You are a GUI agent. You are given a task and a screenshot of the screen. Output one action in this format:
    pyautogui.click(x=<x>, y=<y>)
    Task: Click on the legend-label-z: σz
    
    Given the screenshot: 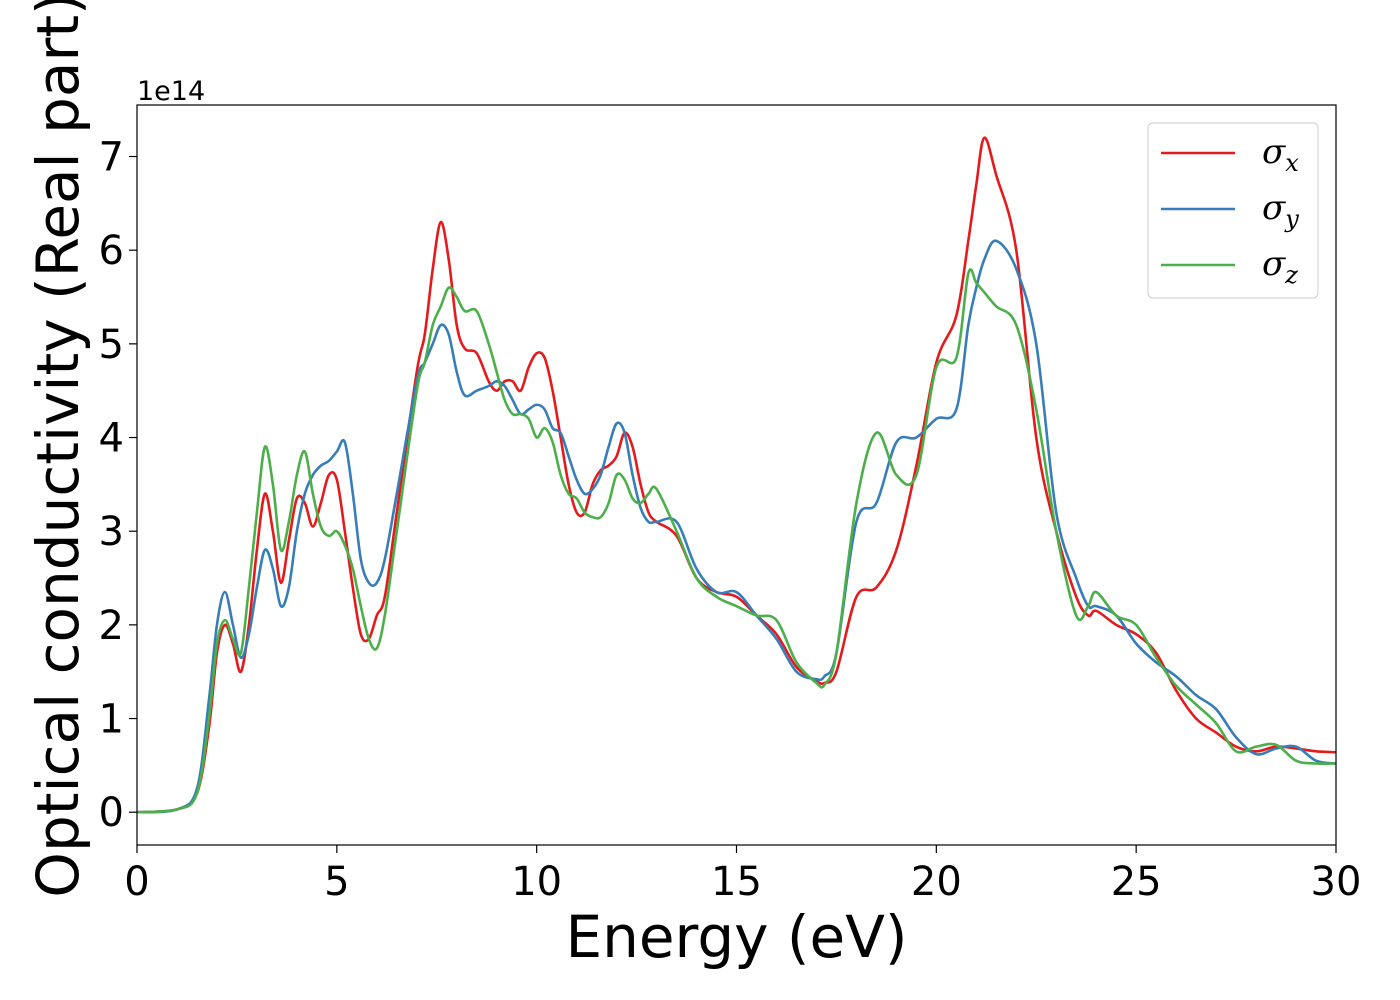 What is the action you would take?
    pyautogui.click(x=1280, y=266)
    